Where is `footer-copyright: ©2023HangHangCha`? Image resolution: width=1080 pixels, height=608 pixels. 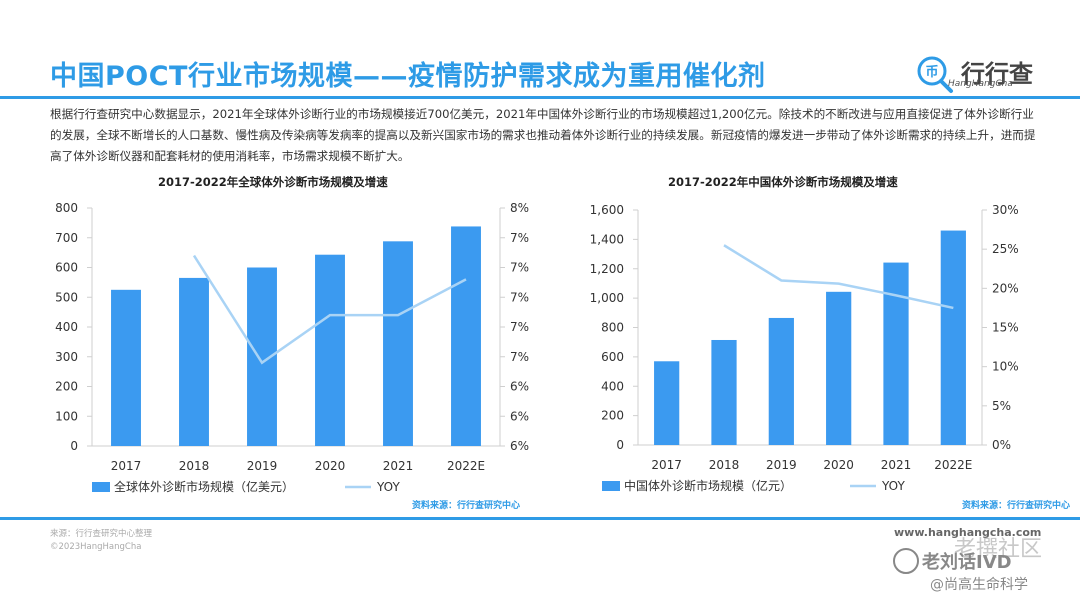
footer-copyright: ©2023HangHangCha is located at coordinates (96, 547).